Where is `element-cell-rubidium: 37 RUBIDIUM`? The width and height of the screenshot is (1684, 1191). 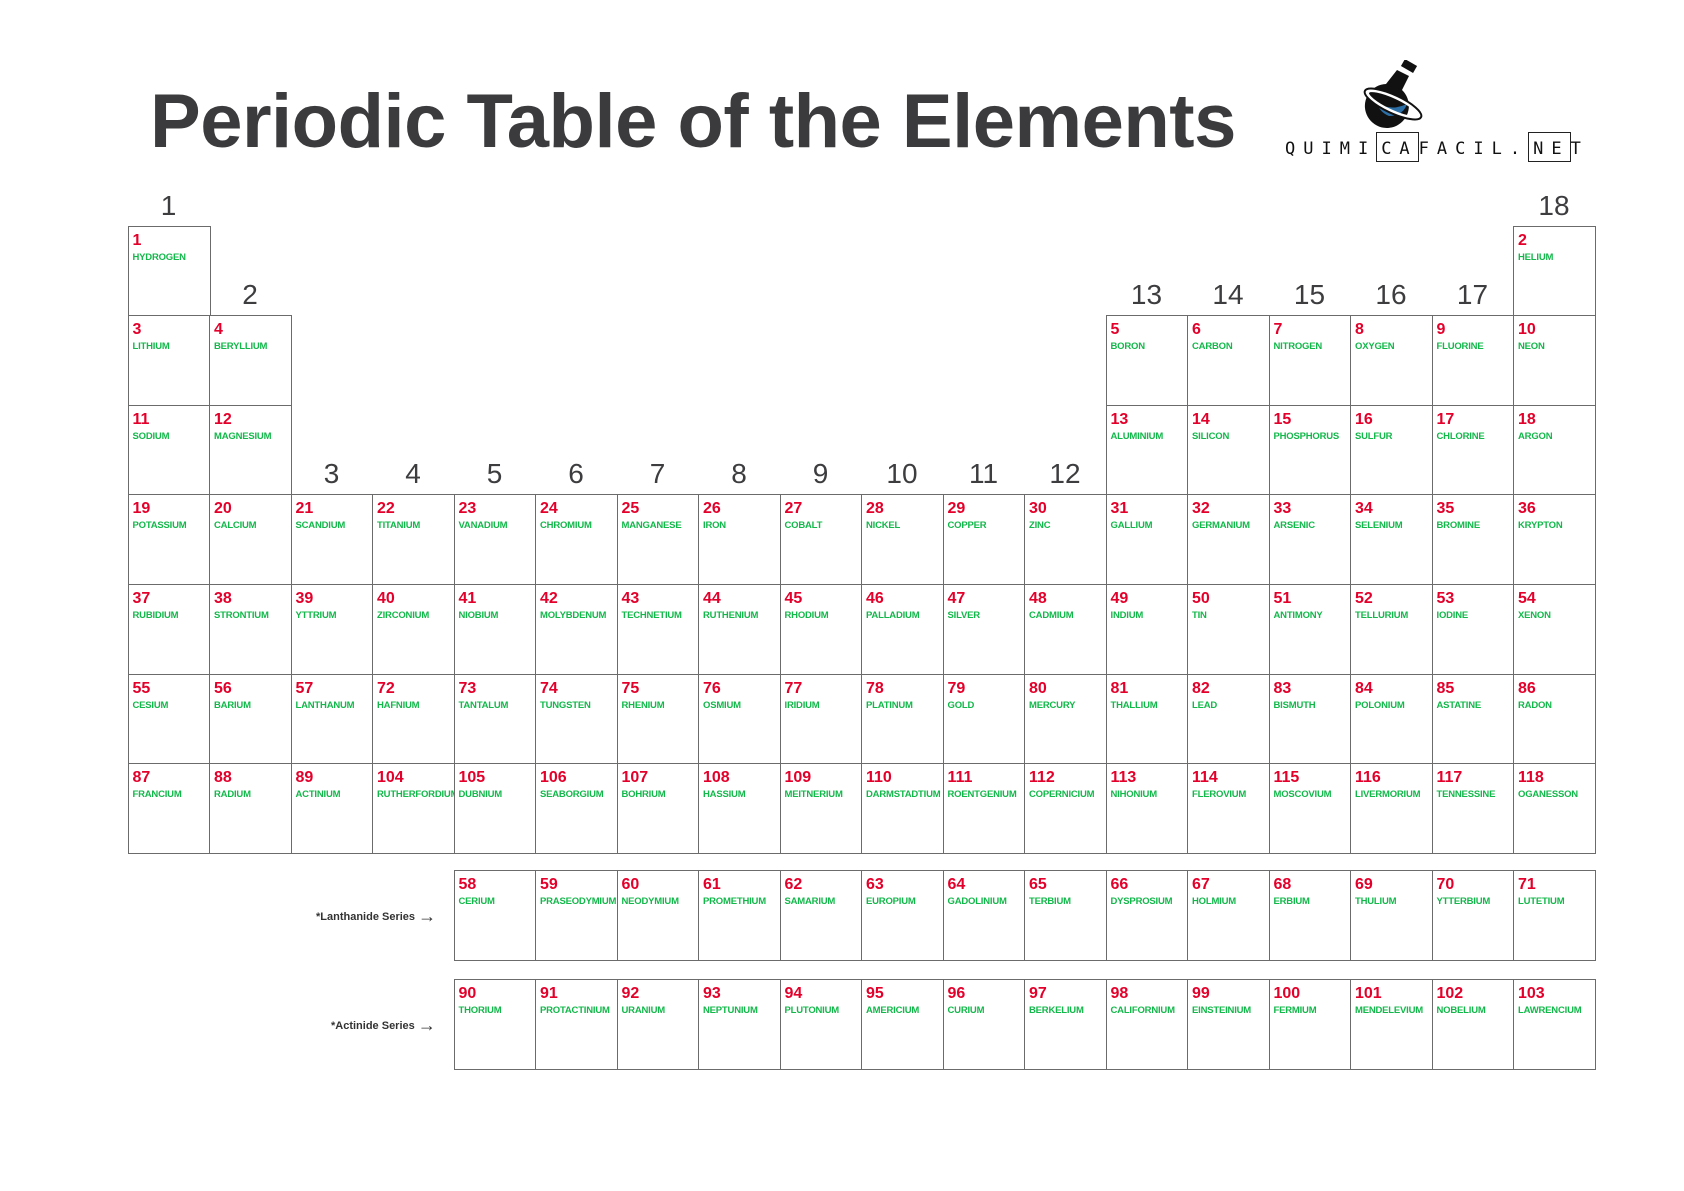 element-cell-rubidium: 37 RUBIDIUM is located at coordinates (169, 629).